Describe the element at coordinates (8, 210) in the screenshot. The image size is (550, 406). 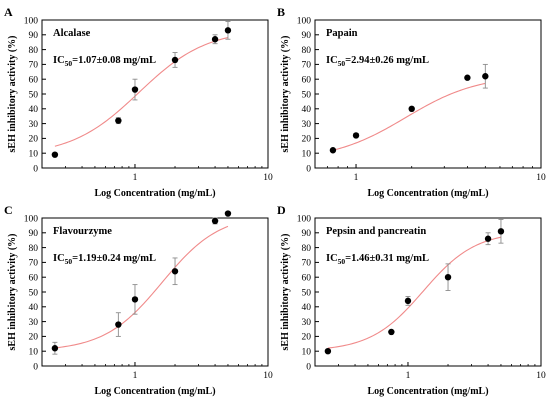
I see `panel-letter: C` at that location.